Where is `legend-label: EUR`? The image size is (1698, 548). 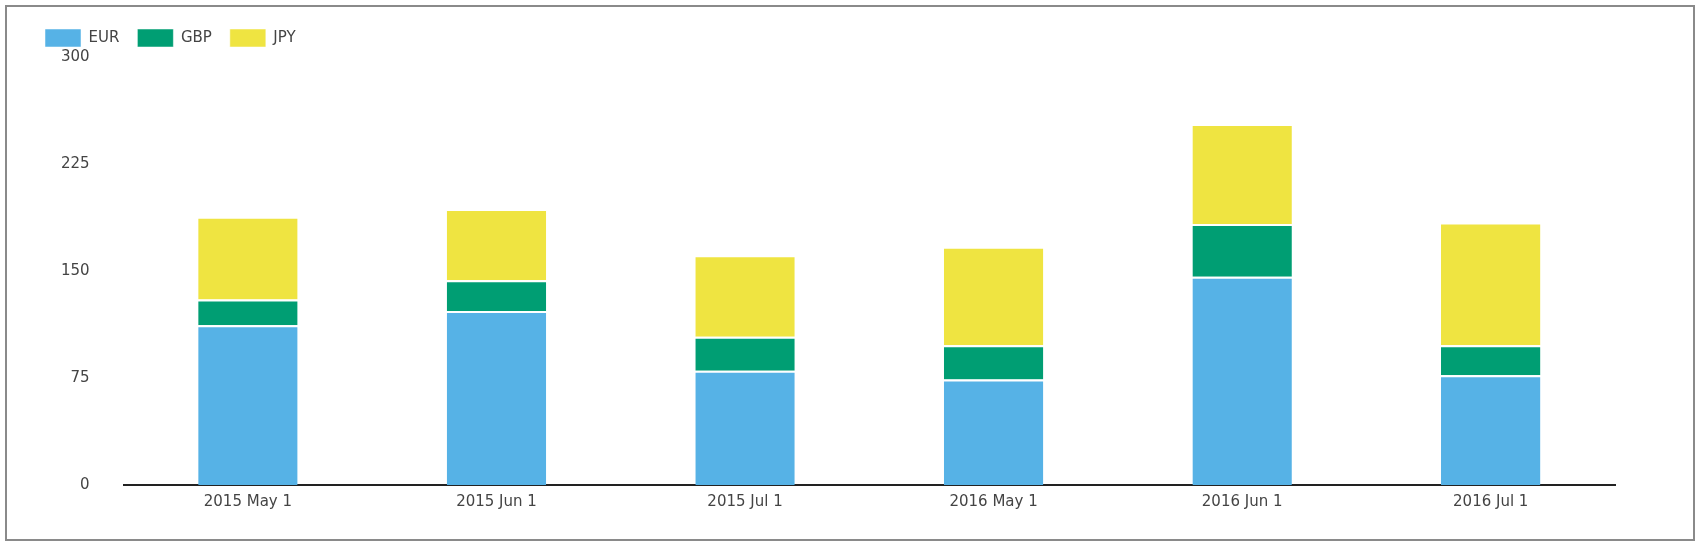 legend-label: EUR is located at coordinates (104, 36).